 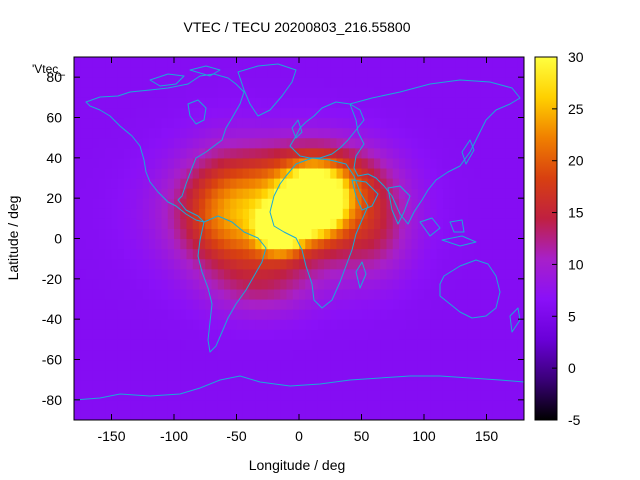 What do you see at coordinates (546, 238) in the screenshot?
I see `colorbar` at bounding box center [546, 238].